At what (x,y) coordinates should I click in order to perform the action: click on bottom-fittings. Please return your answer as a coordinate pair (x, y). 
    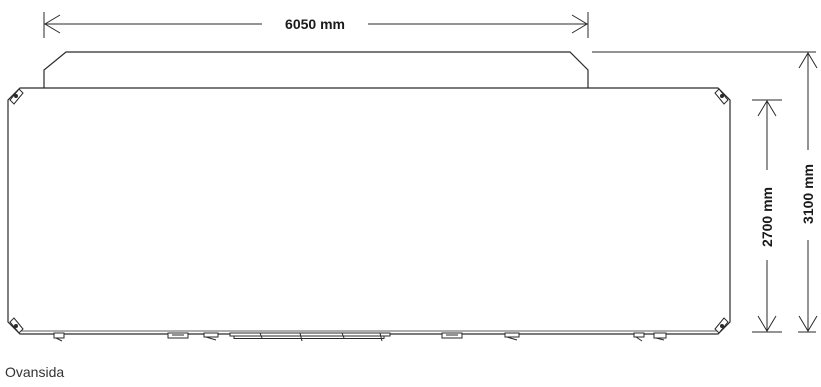
    Looking at the image, I should click on (360, 337).